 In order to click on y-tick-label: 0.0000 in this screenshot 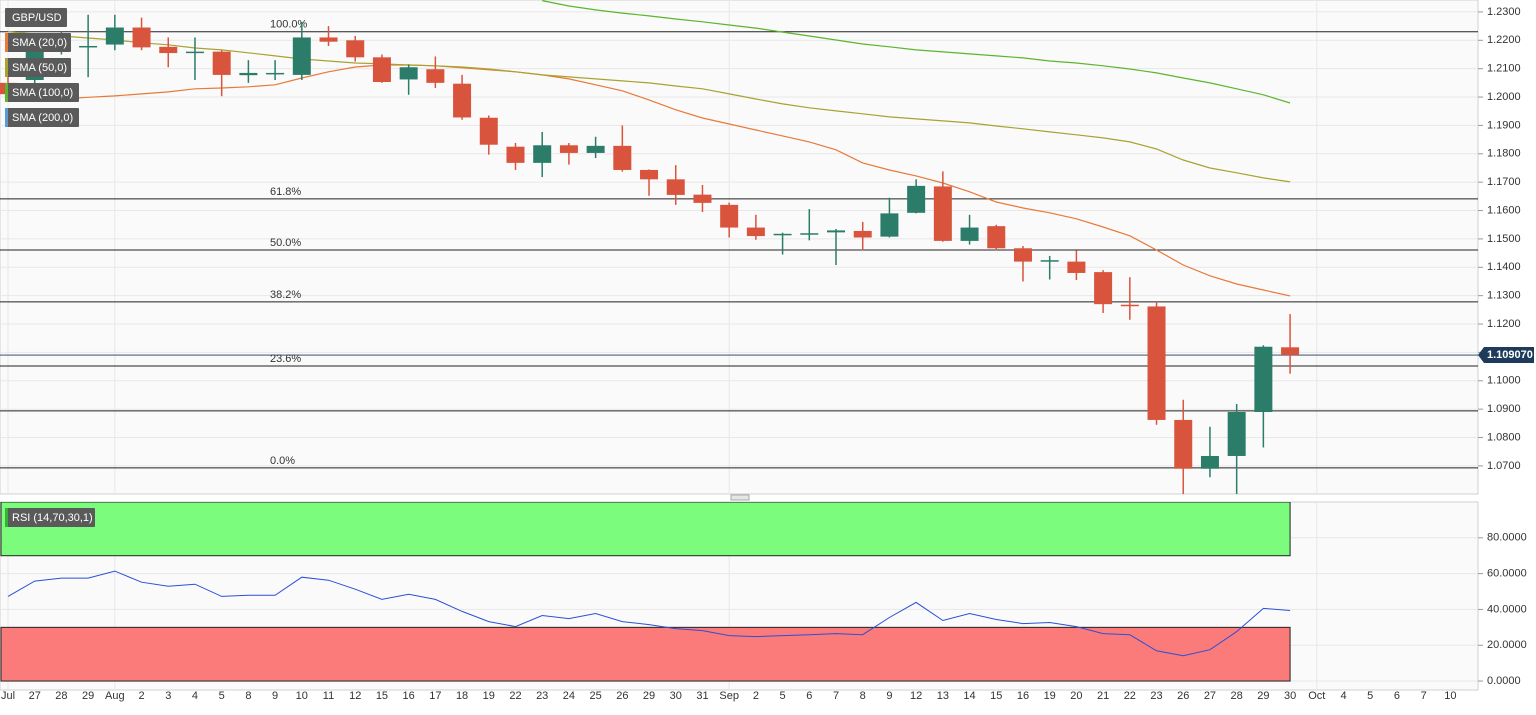, I will do `click(1504, 681)`.